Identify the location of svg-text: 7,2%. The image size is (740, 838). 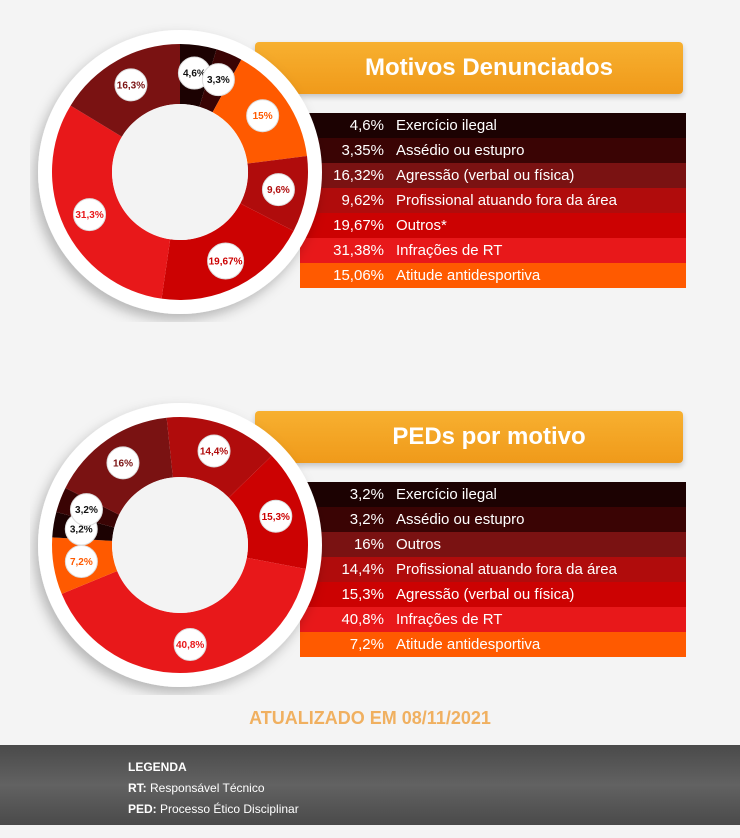
(81, 562).